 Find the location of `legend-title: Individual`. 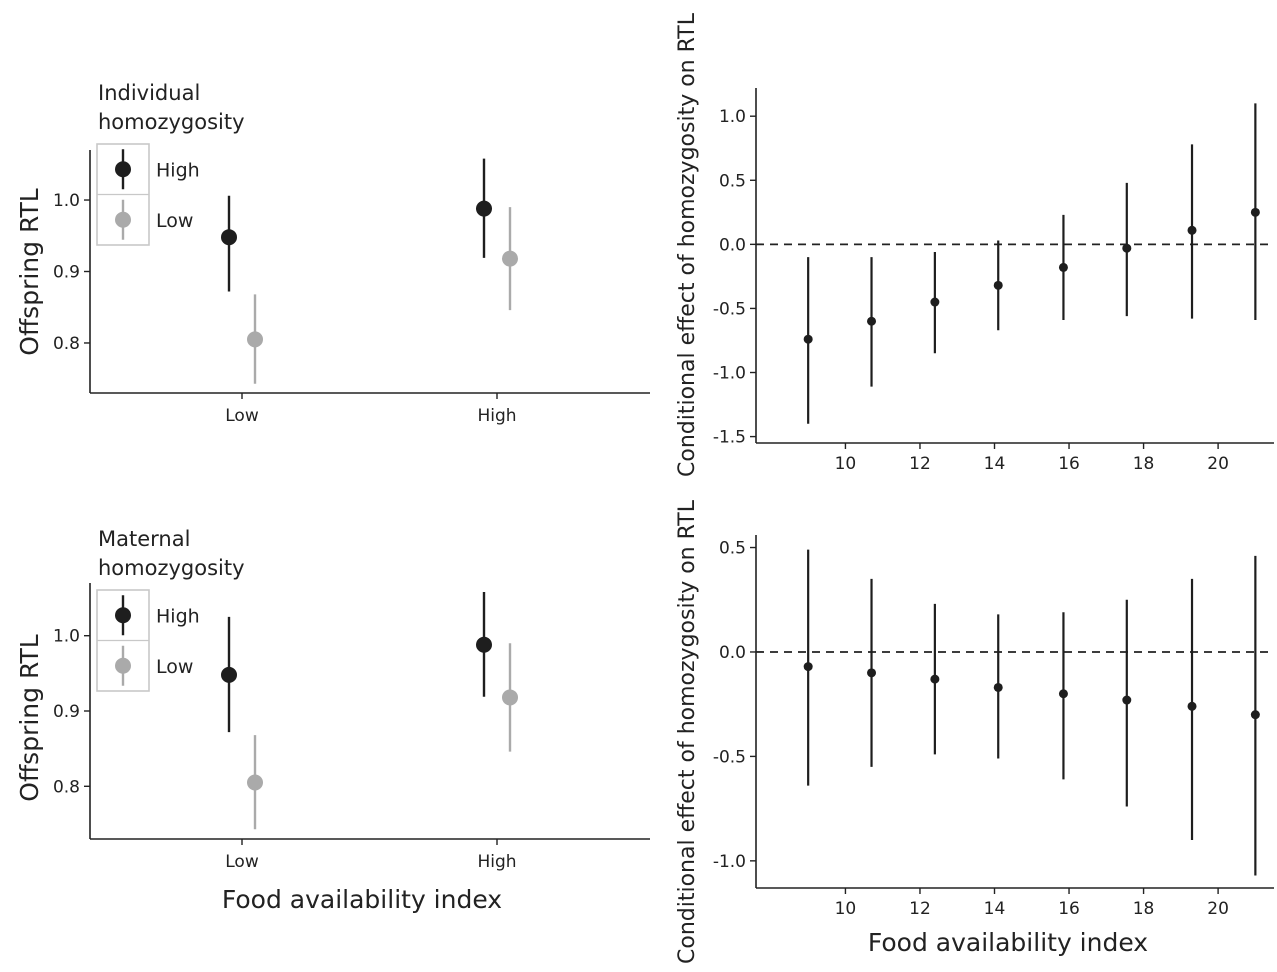

legend-title: Individual is located at coordinates (149, 93).